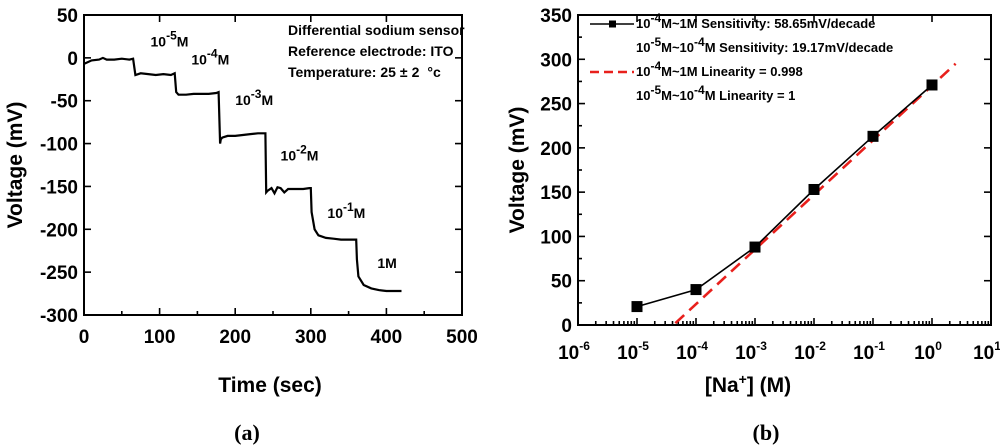  What do you see at coordinates (84, 337) in the screenshot?
I see `a-x-tick-label: 0` at bounding box center [84, 337].